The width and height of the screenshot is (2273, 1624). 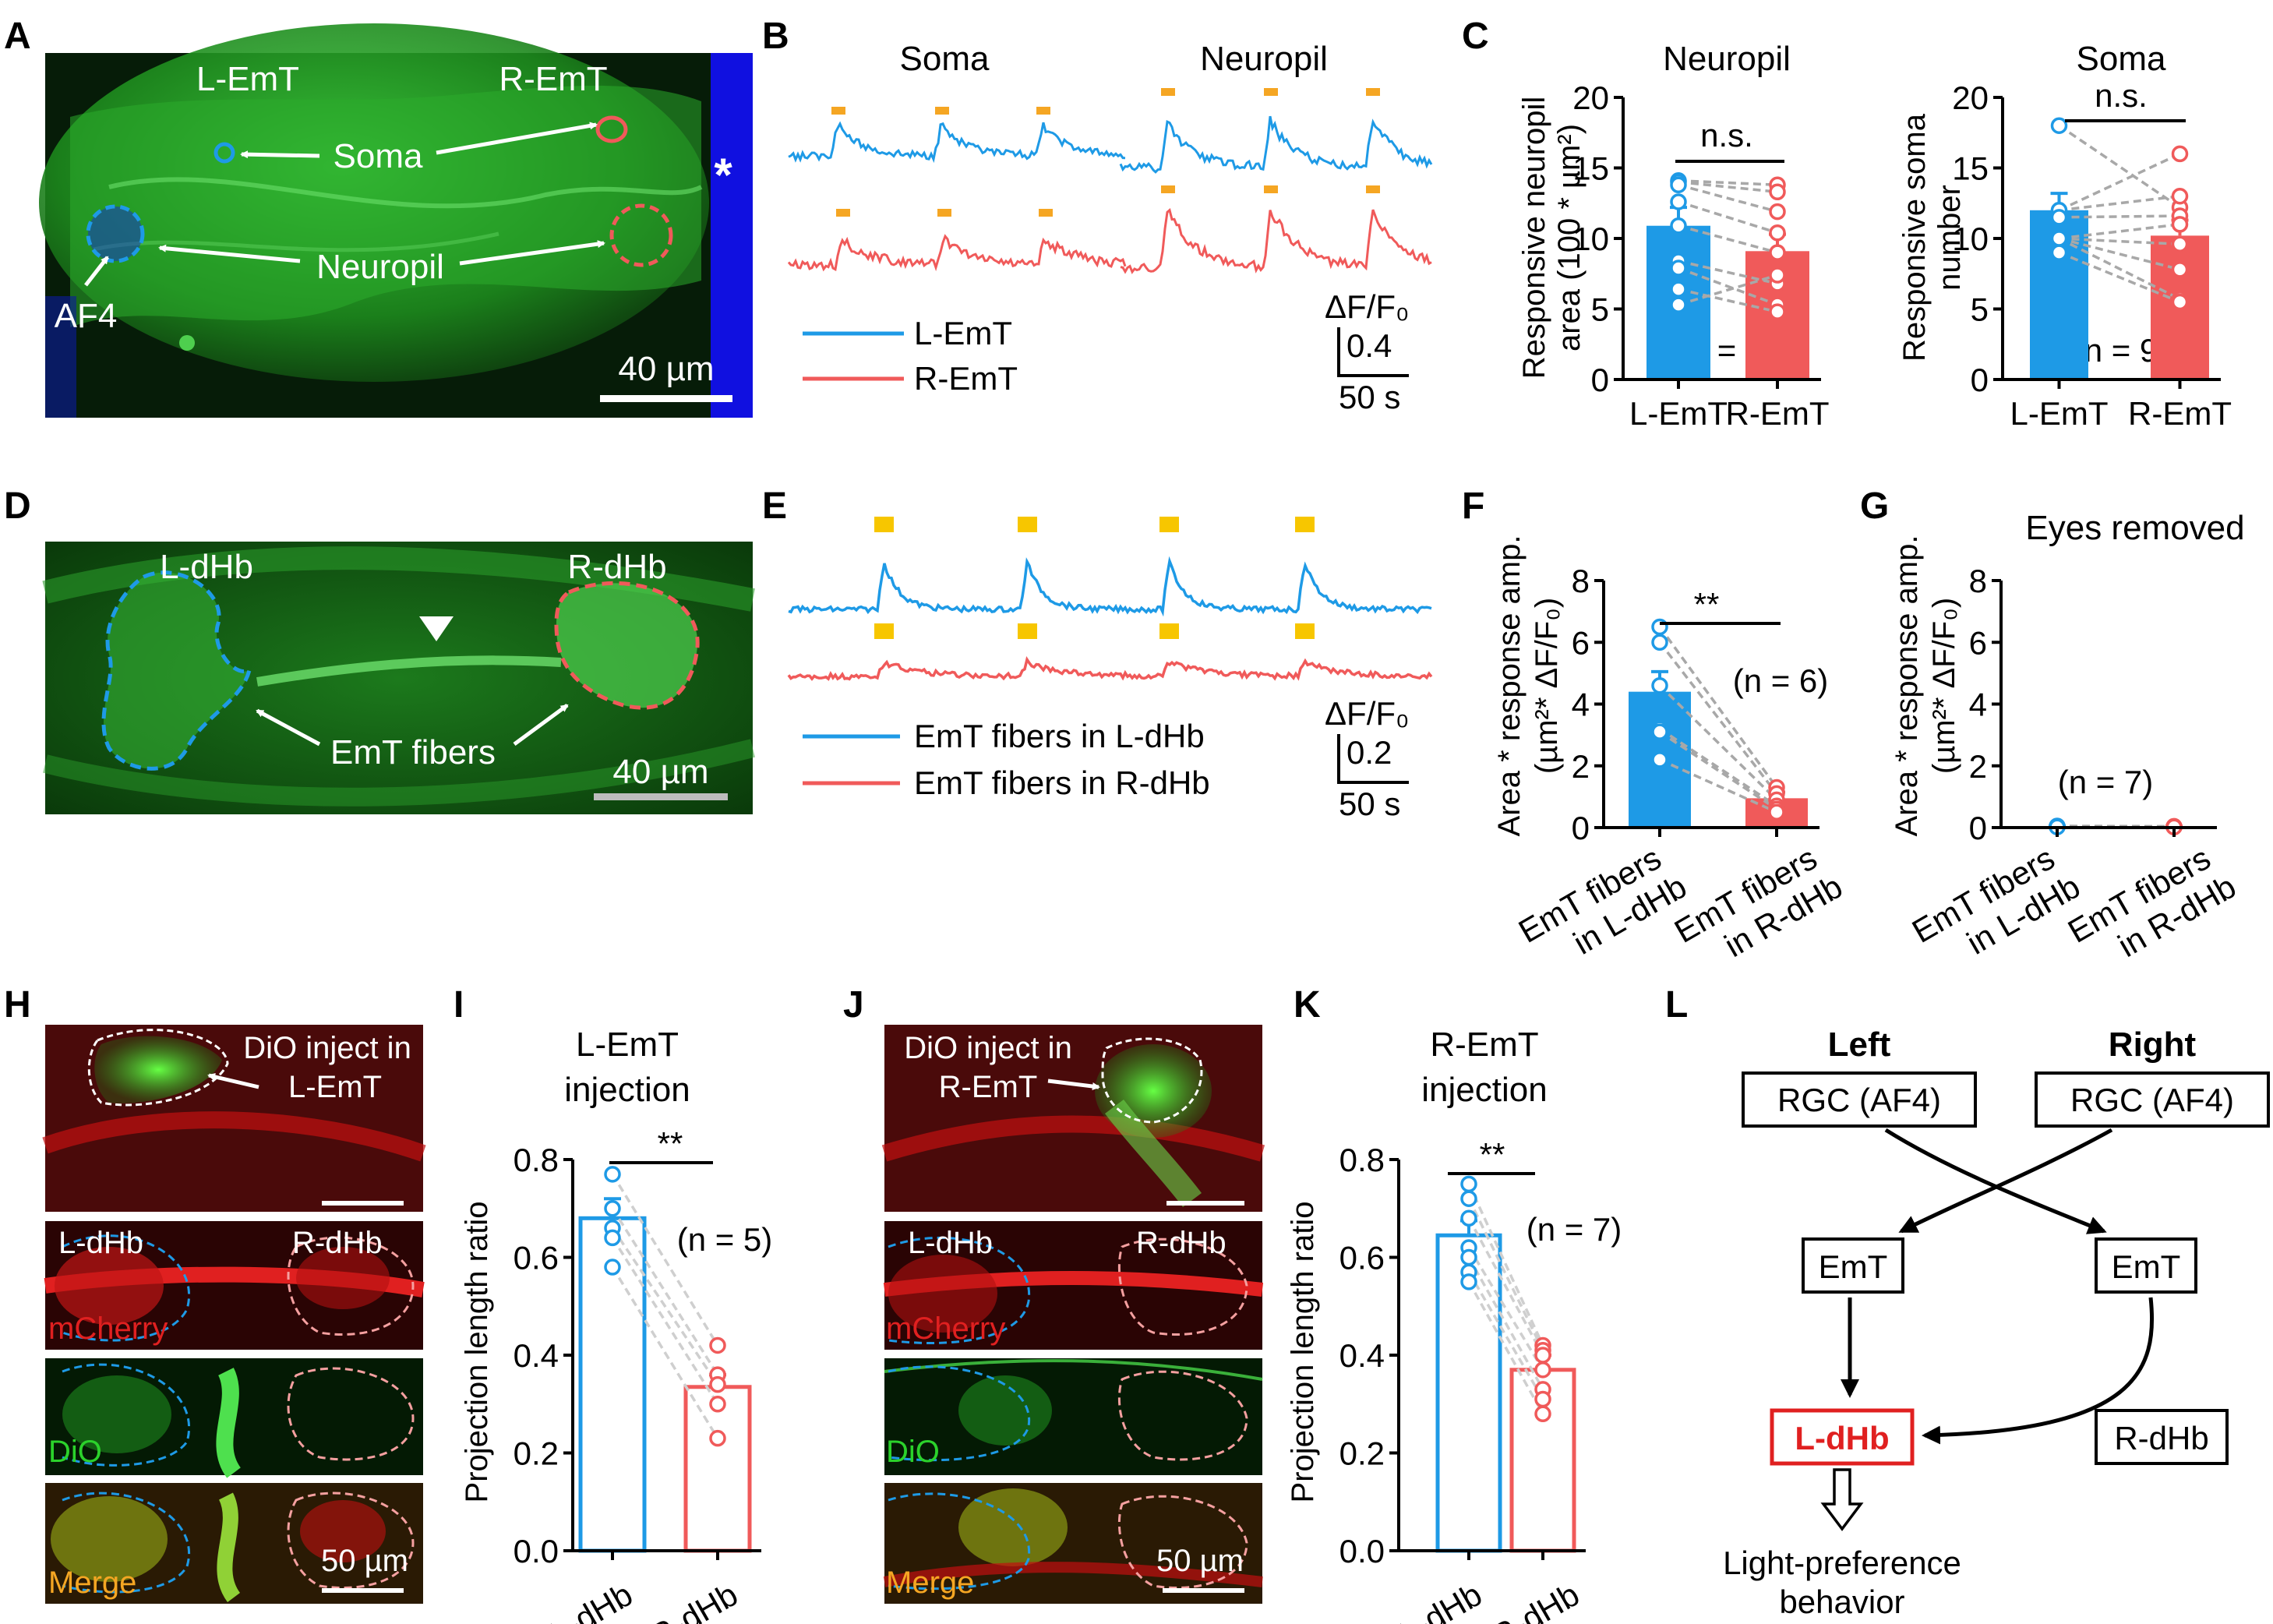 I want to click on panel-h-images, so click(x=234, y=1314).